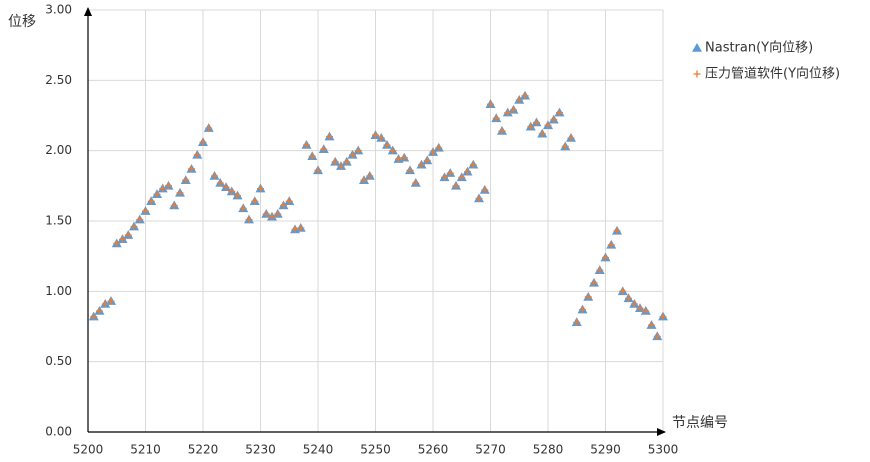  What do you see at coordinates (700, 423) in the screenshot?
I see `x-axis-label: 节点编号` at bounding box center [700, 423].